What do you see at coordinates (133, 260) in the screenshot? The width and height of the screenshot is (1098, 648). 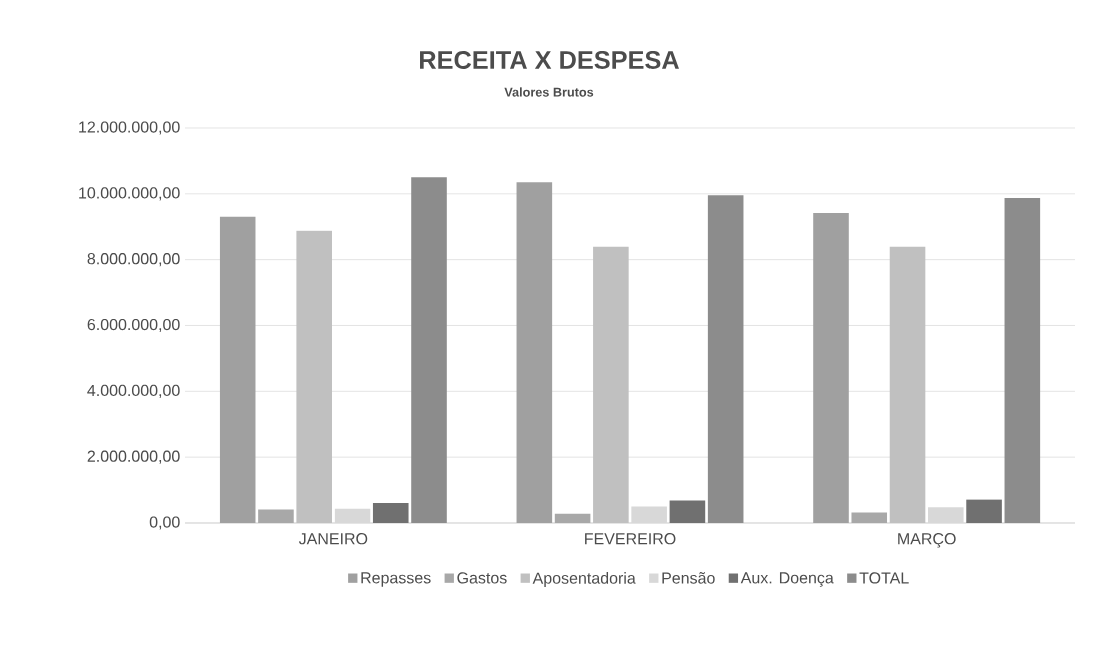 I see `y-tick-label: 8.000.000,00` at bounding box center [133, 260].